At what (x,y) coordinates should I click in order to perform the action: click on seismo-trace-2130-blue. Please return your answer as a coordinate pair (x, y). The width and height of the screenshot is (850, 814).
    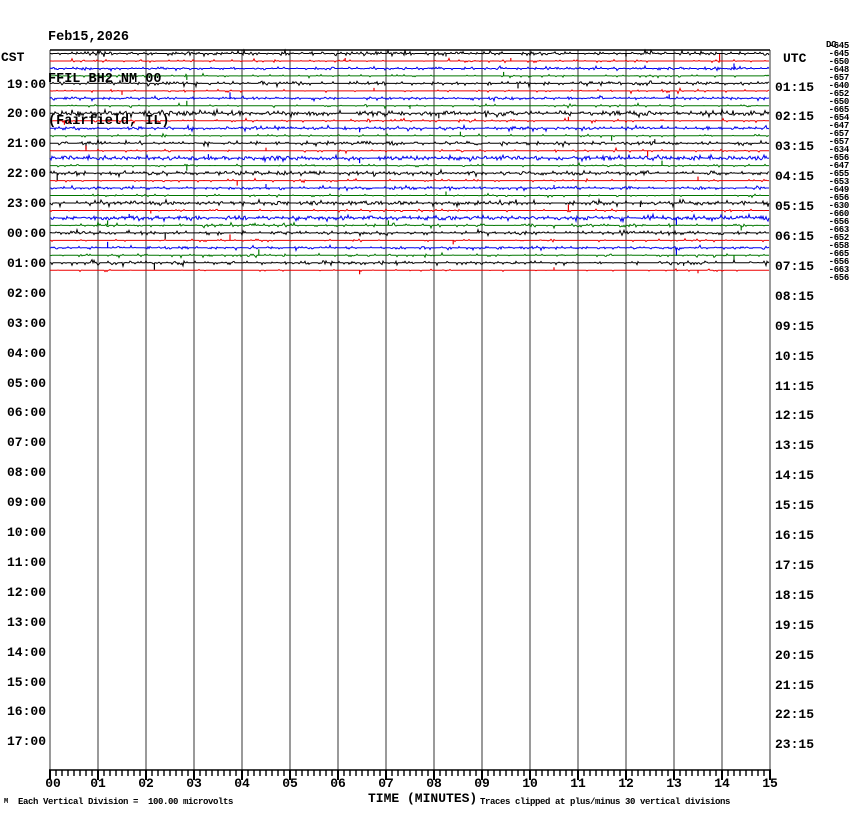
    Looking at the image, I should click on (409, 158).